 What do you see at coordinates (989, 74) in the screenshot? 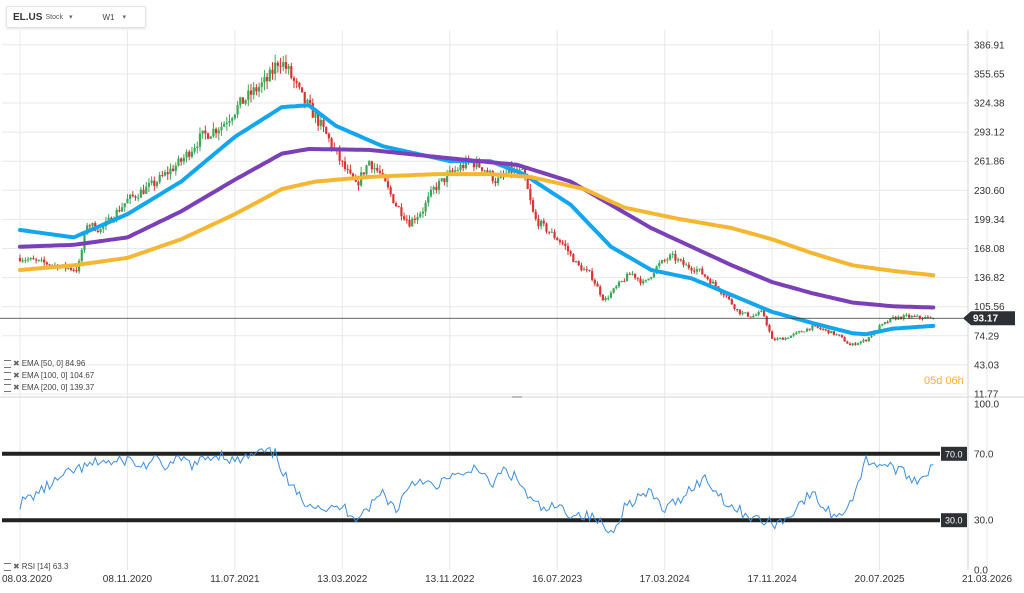
I see `price-tick-label: 355.65` at bounding box center [989, 74].